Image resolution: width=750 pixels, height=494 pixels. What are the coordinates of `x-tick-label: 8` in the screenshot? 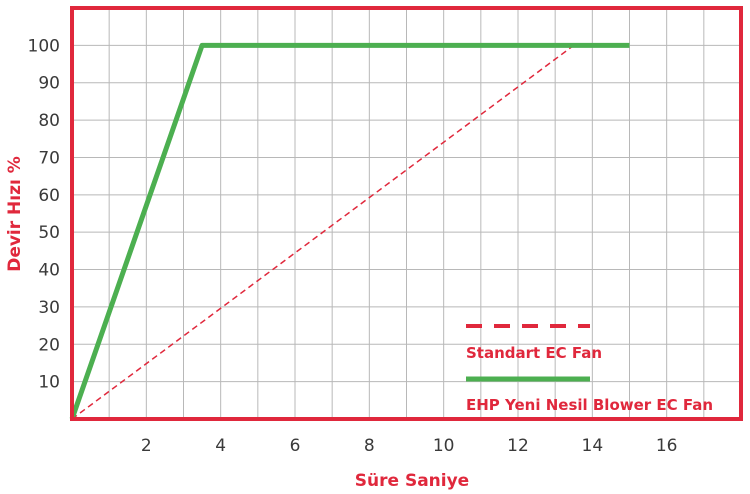 It's located at (369, 446).